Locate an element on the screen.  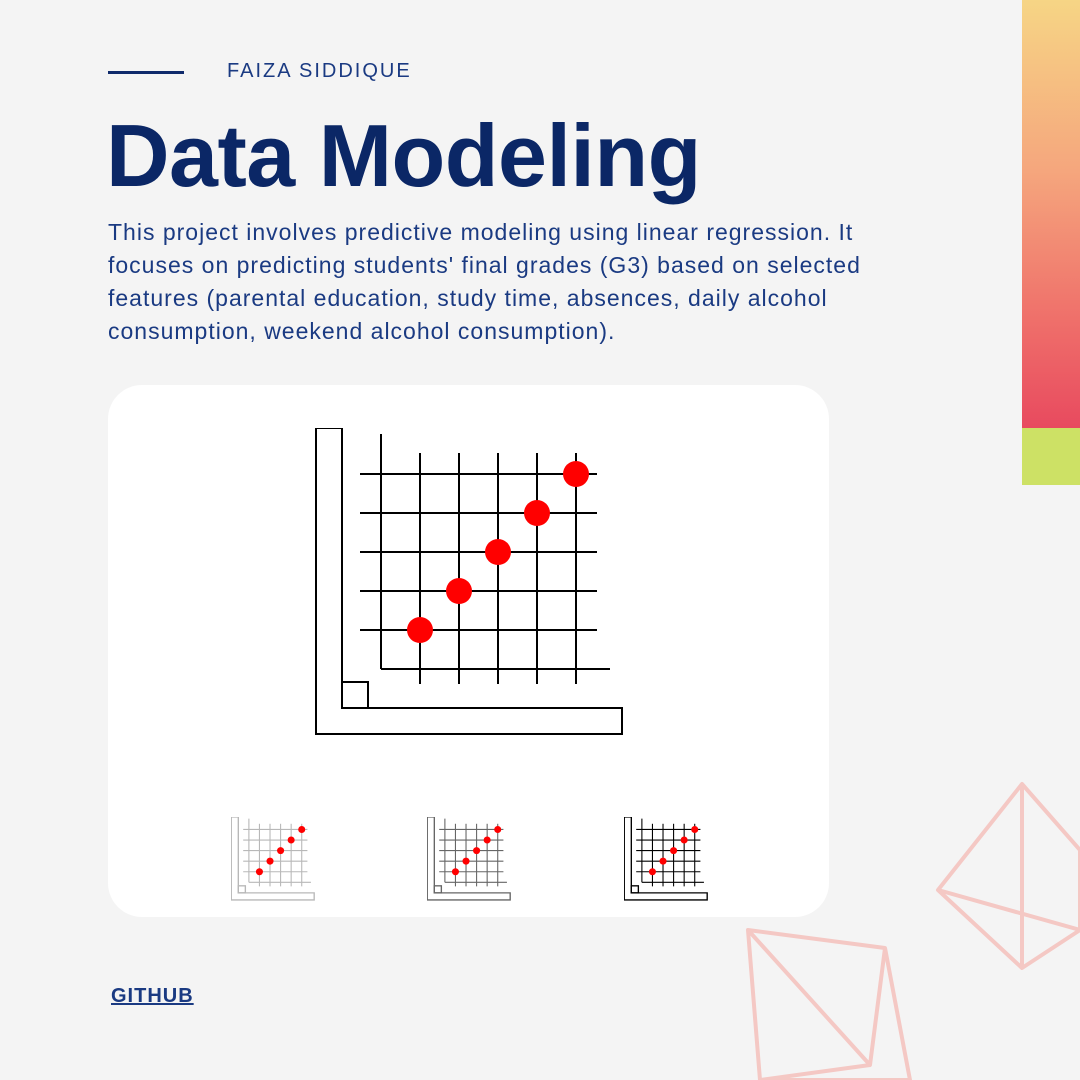
author-name: FAIZA SIDDIQUE is located at coordinates (319, 71).